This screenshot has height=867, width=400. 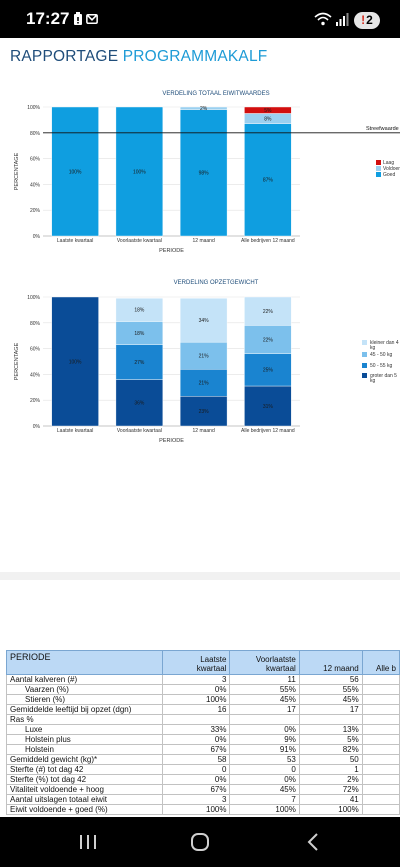 I want to click on table-cell: 13%, so click(x=330, y=729).